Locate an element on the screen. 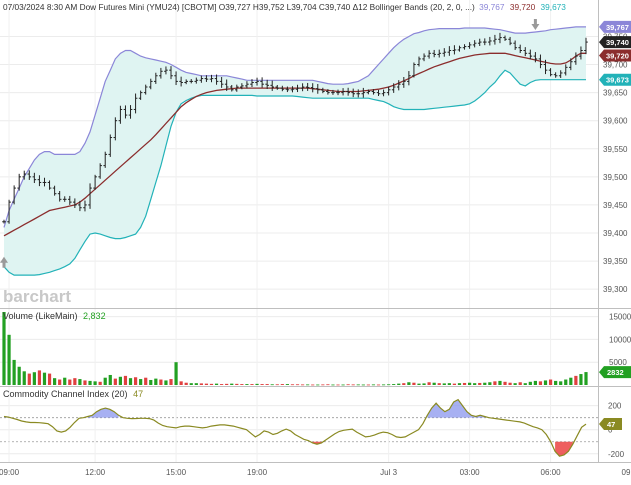 Image resolution: width=631 pixels, height=485 pixels. middle-band-badge-text: 39,720 is located at coordinates (617, 56).